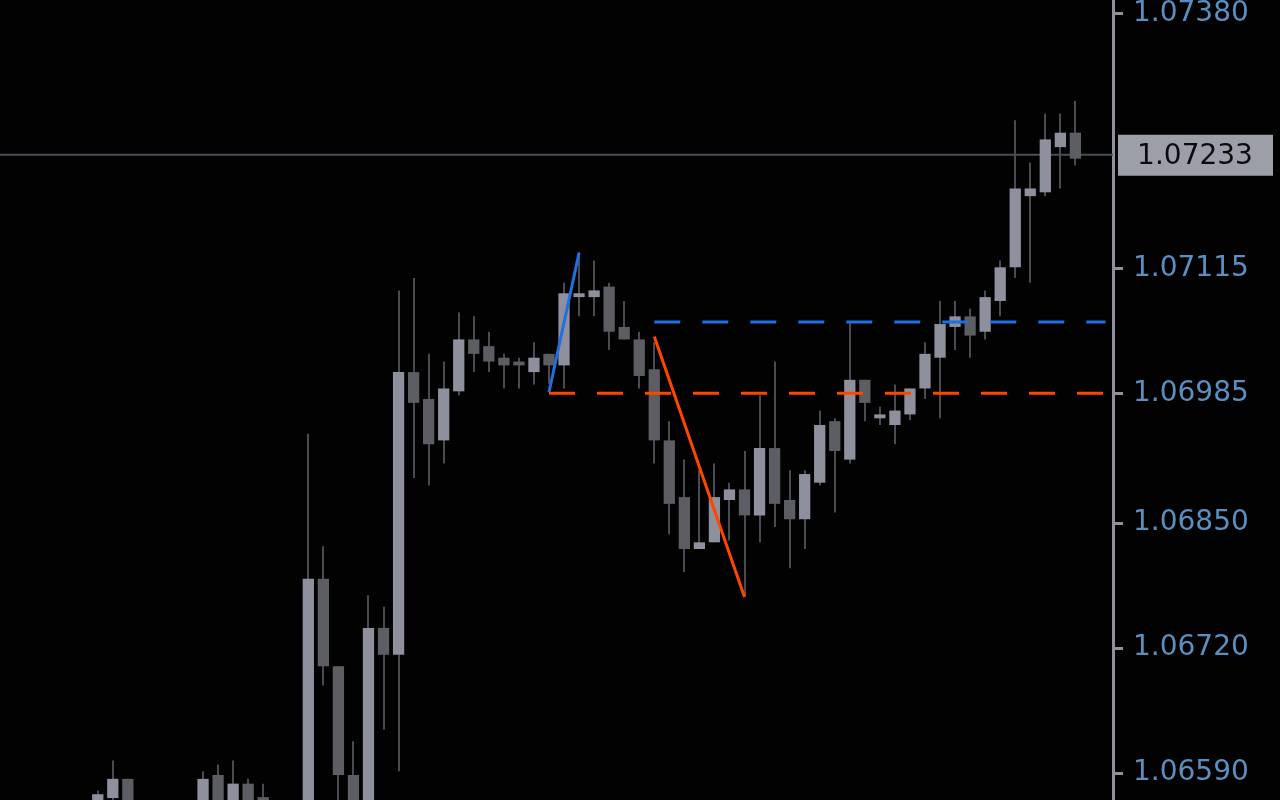  What do you see at coordinates (1191, 266) in the screenshot?
I see `y-tick-label: 1.07115` at bounding box center [1191, 266].